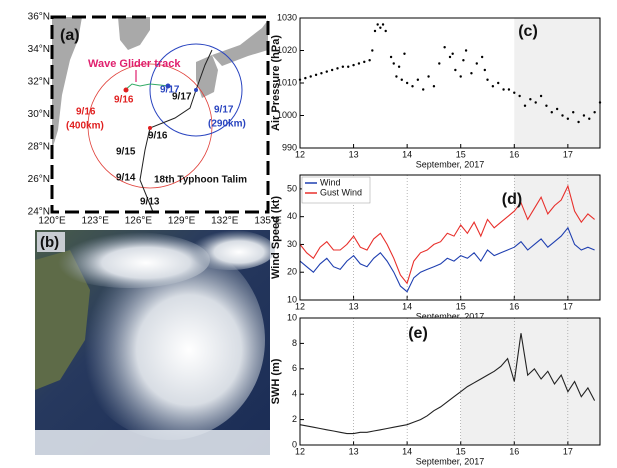 The width and height of the screenshot is (617, 468). What do you see at coordinates (292, 188) in the screenshot?
I see `y-tick-label: 50` at bounding box center [292, 188].